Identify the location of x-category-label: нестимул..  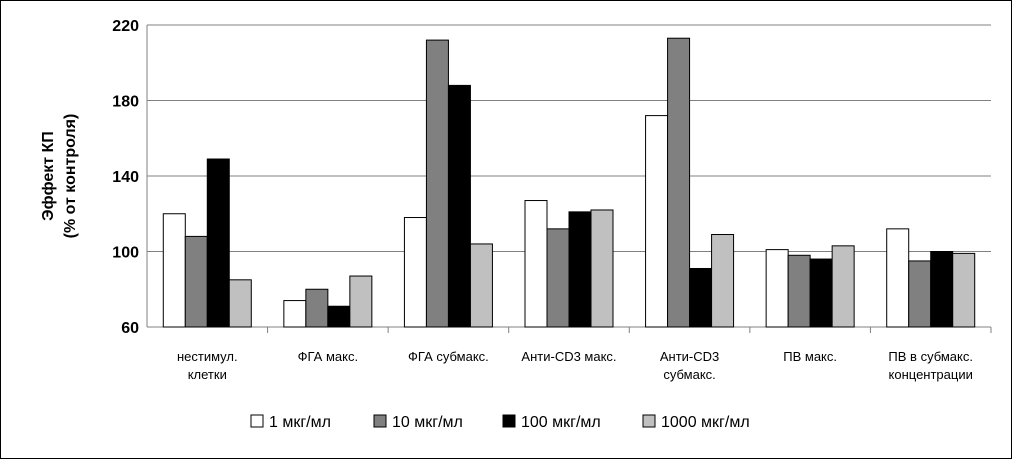
(207, 356).